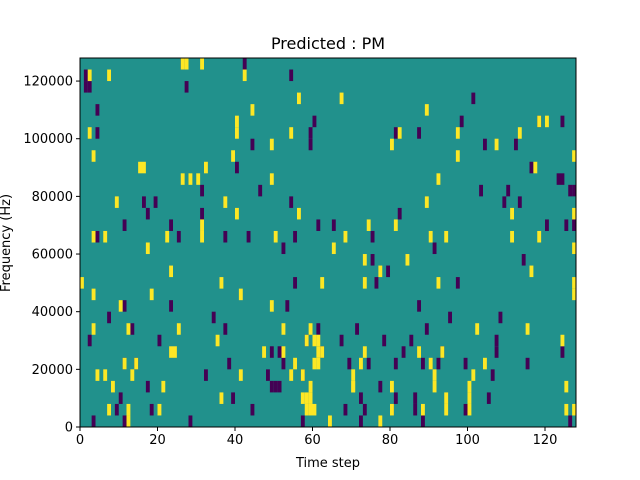 The image size is (640, 480). What do you see at coordinates (80, 440) in the screenshot?
I see `x-tick-label: 0` at bounding box center [80, 440].